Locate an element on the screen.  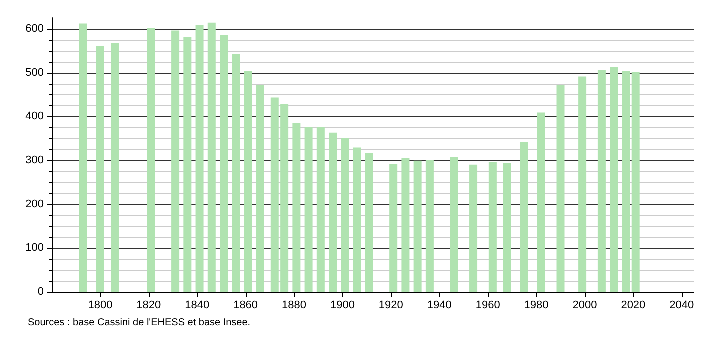
source-note: Sources : base Cassini de l'EHESS et base Insee. is located at coordinates (139, 323).